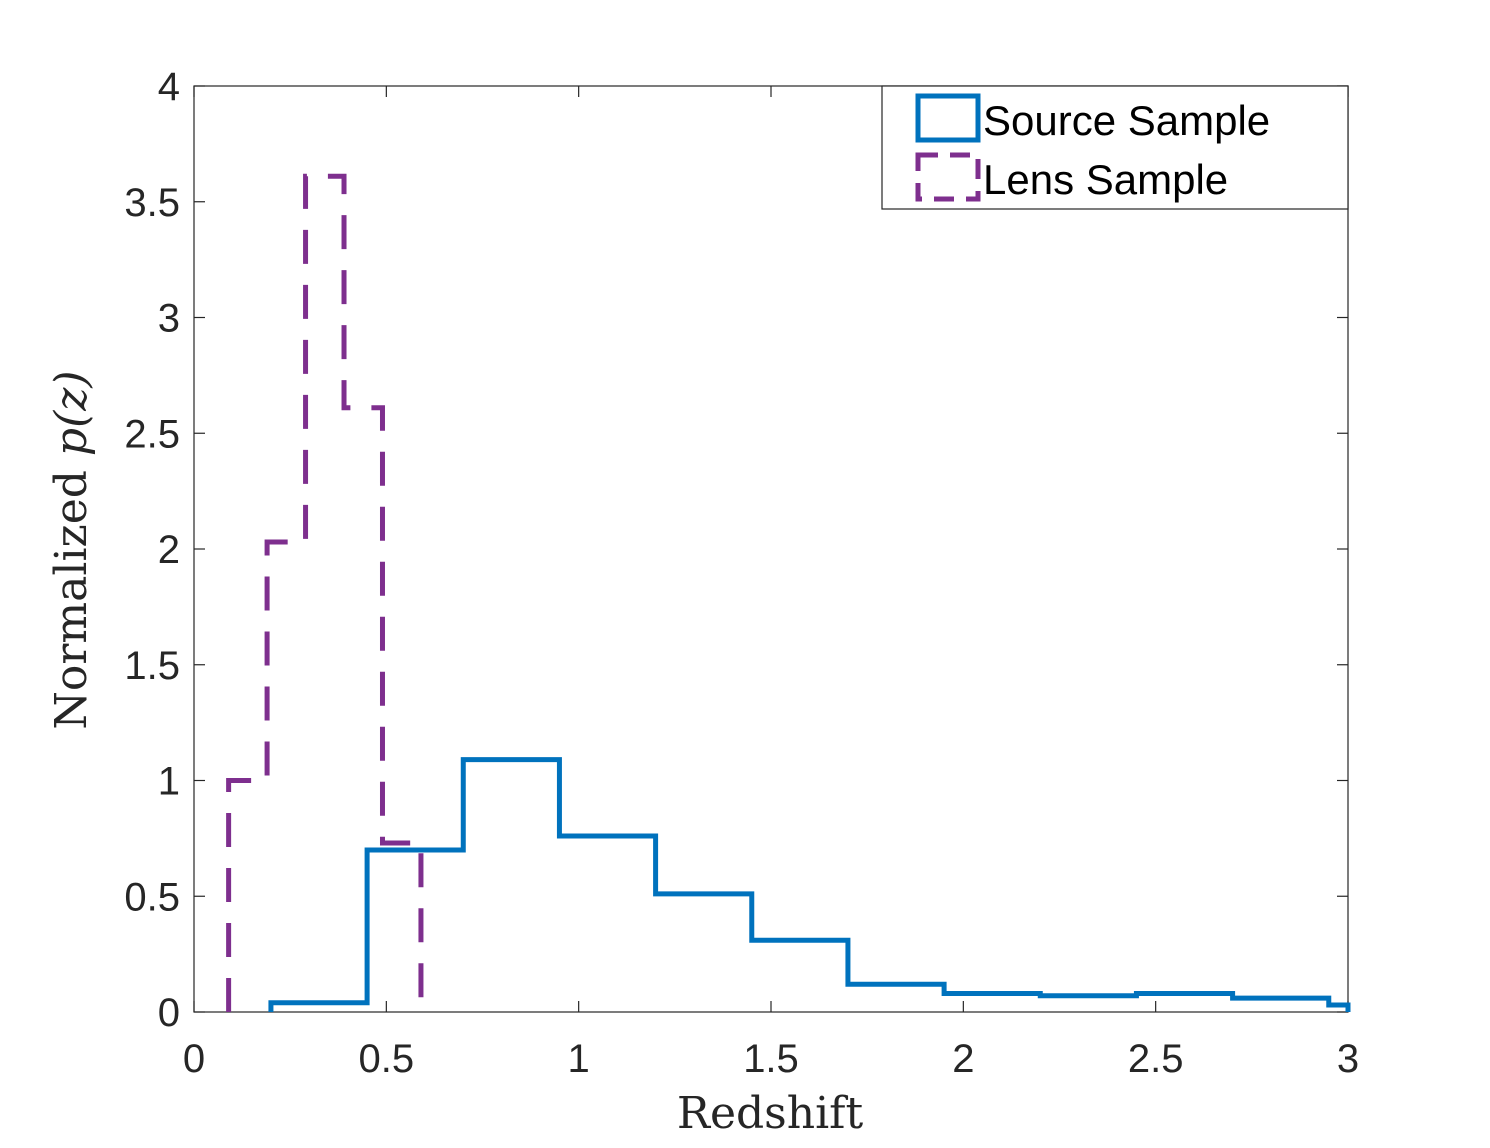 The image size is (1490, 1148). What do you see at coordinates (169, 87) in the screenshot?
I see `y-tick-label: 4` at bounding box center [169, 87].